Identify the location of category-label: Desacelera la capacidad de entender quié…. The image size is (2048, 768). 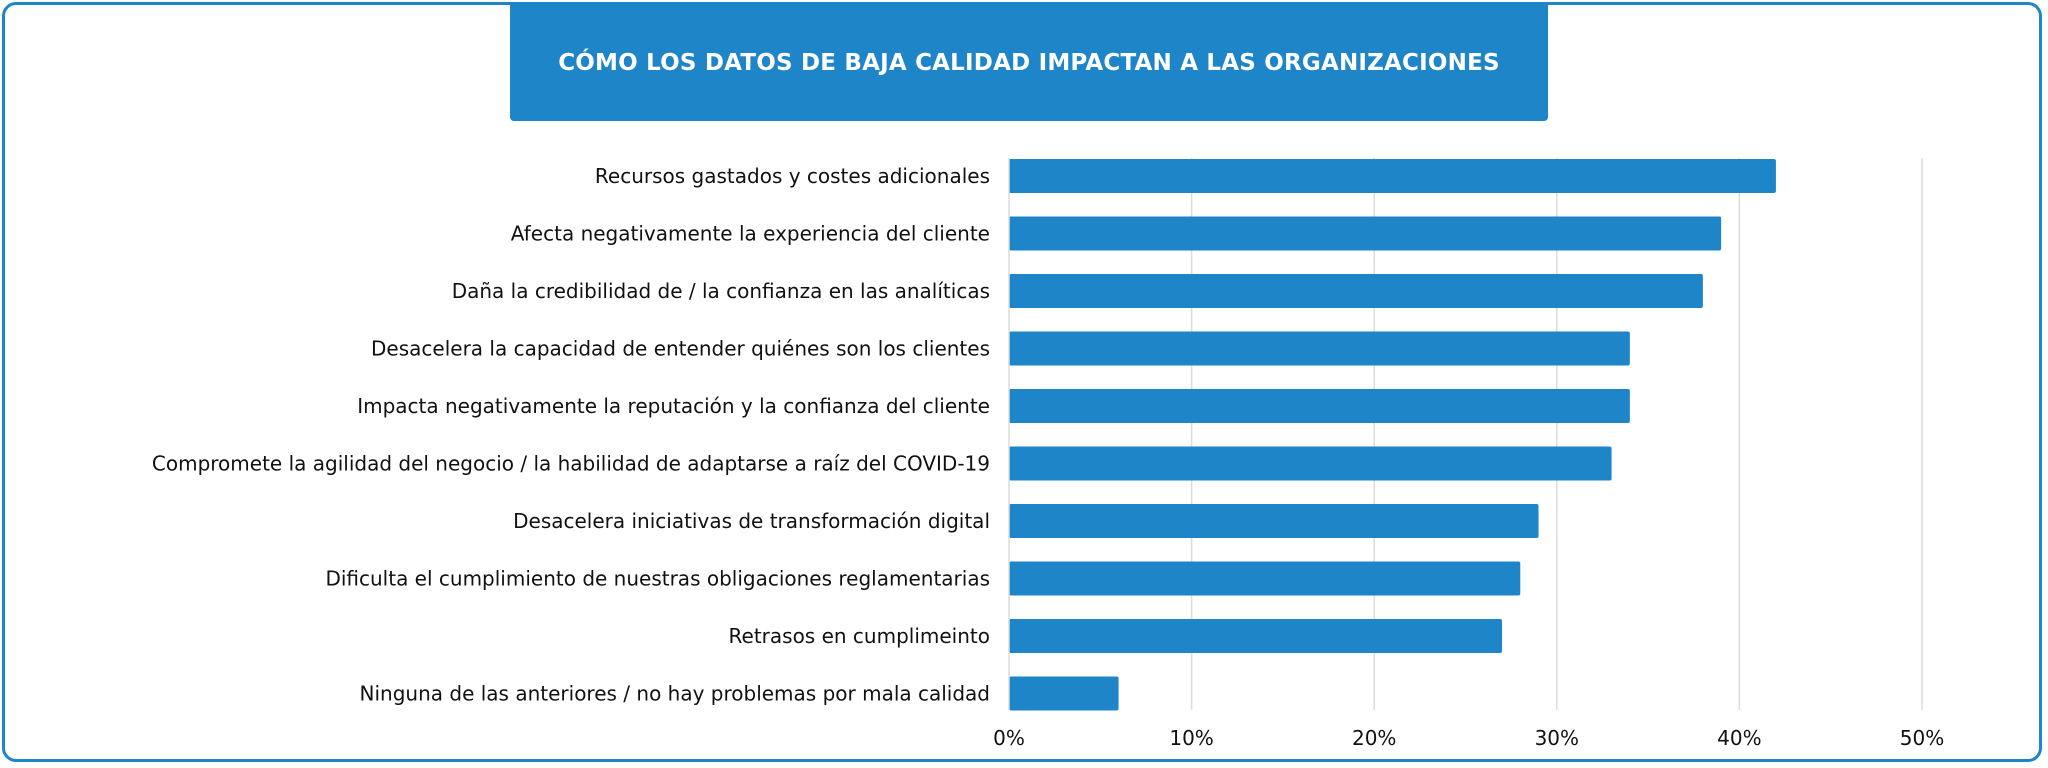
(680, 349).